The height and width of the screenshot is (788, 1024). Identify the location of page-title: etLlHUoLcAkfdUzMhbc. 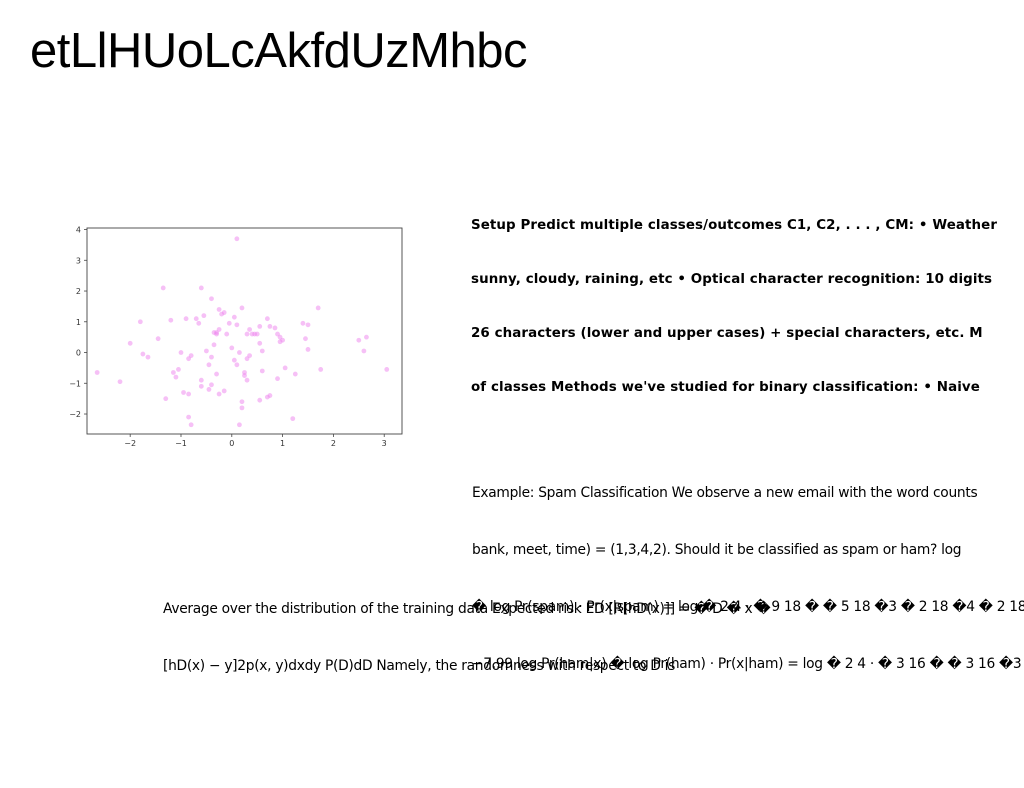
(279, 51).